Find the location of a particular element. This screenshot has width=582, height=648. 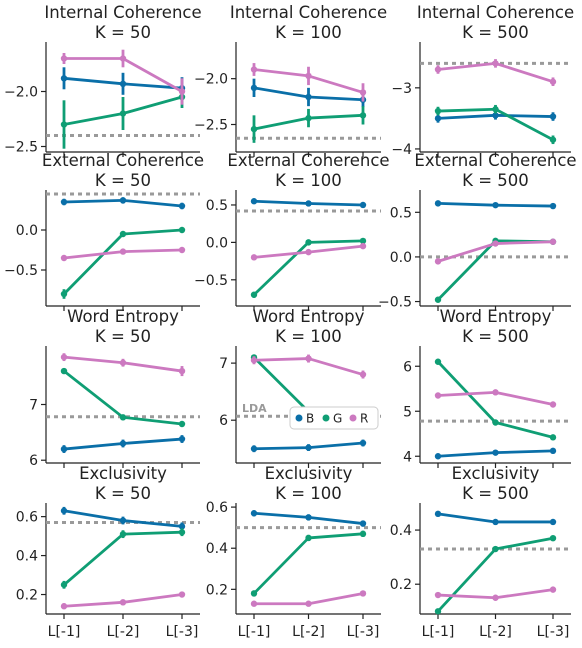

legend-marker-R is located at coordinates (353, 418).